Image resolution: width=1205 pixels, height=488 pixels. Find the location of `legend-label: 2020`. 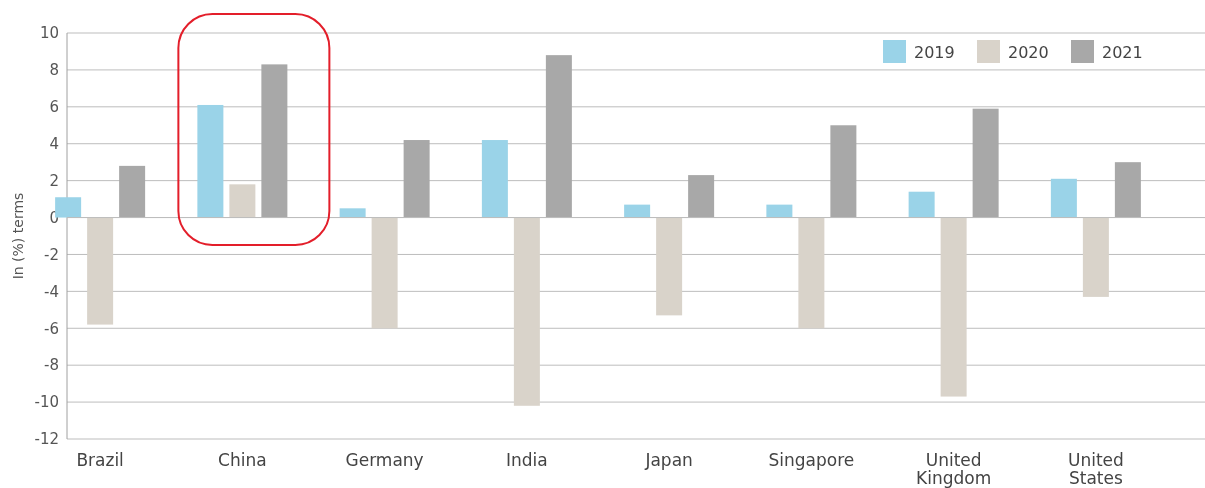

legend-label: 2020 is located at coordinates (1028, 52).